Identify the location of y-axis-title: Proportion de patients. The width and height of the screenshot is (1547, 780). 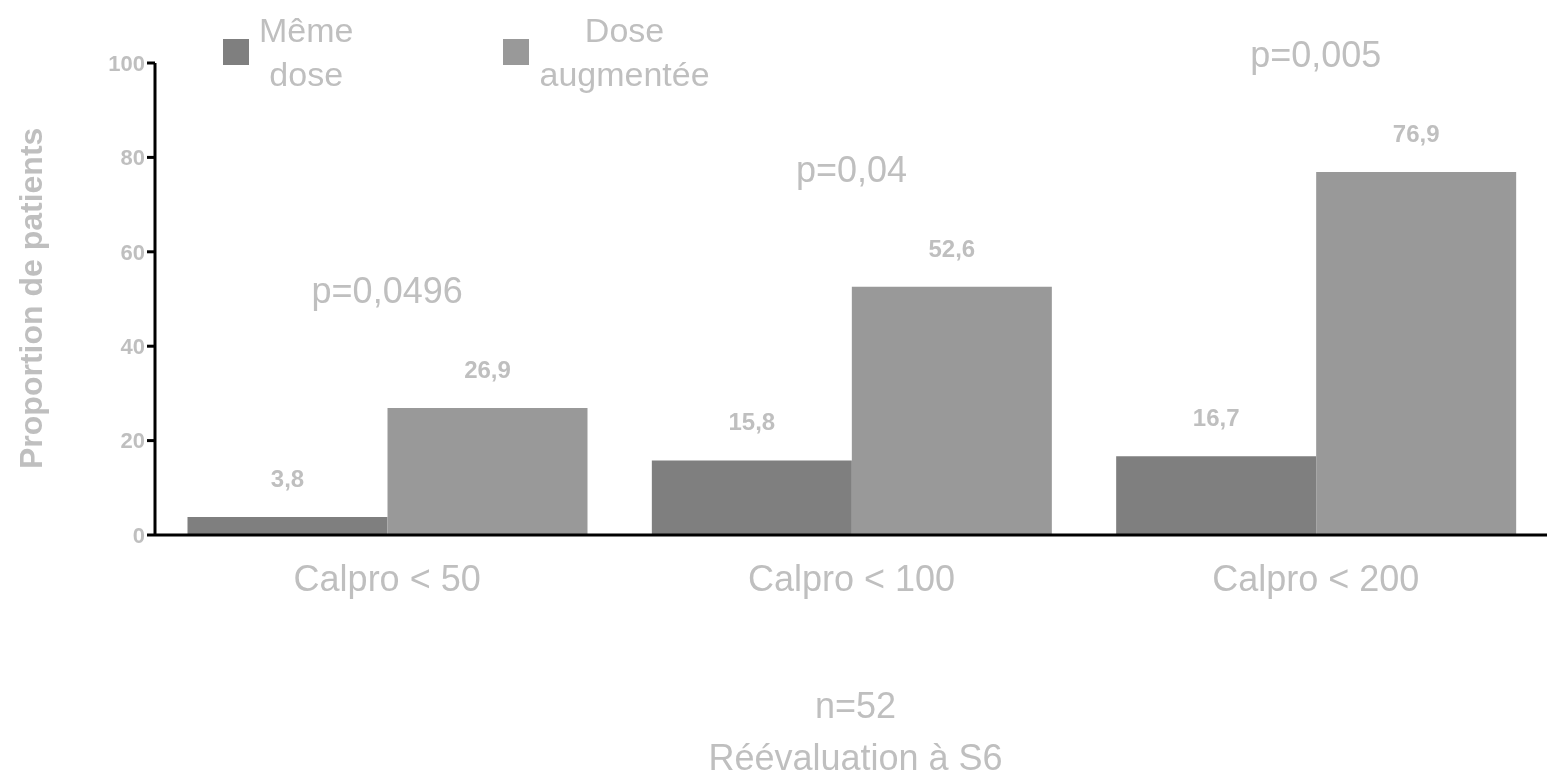
(31, 298).